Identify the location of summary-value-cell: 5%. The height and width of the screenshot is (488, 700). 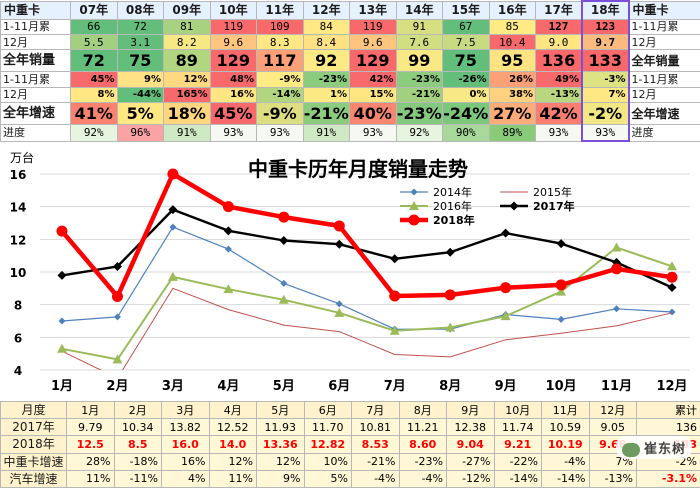
(140, 113).